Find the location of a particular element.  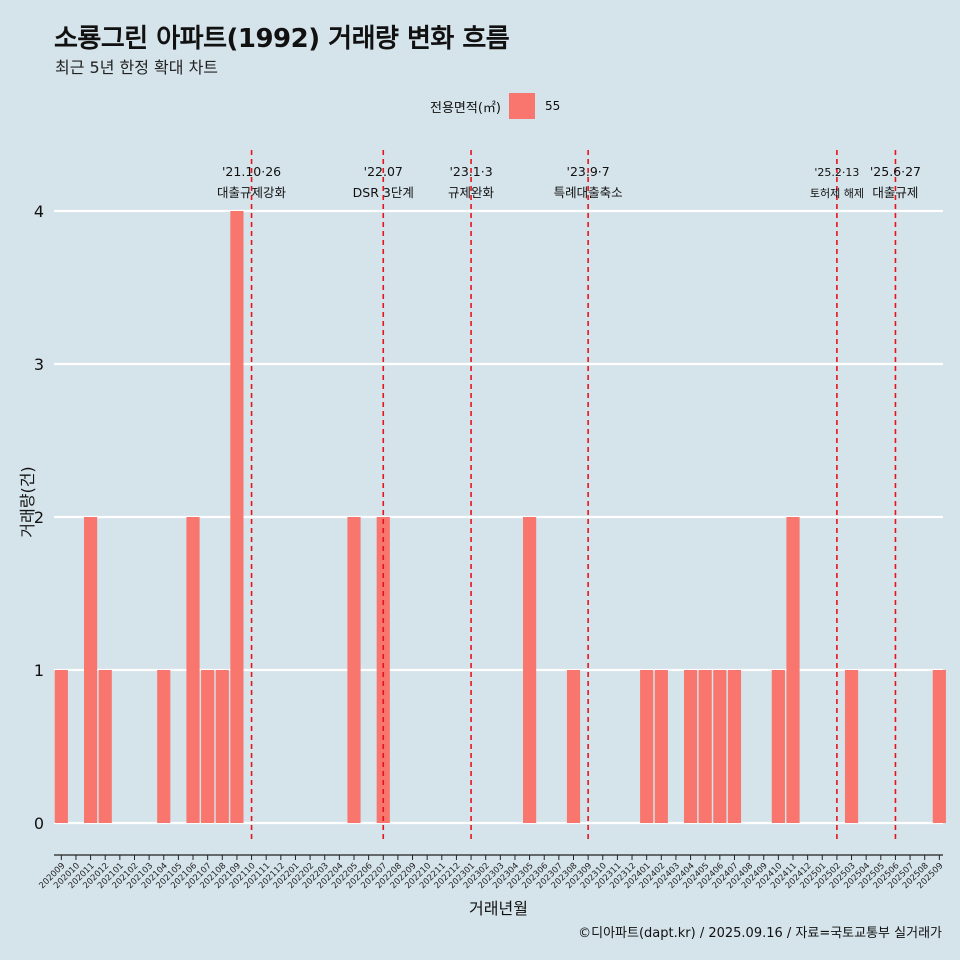

y-tick-label: 3 is located at coordinates (39, 364).